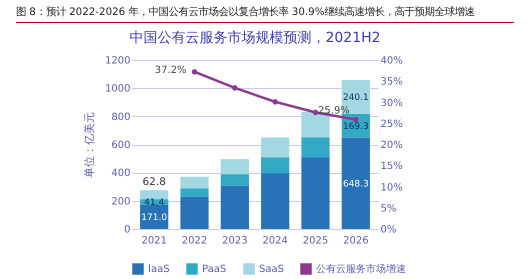 The height and width of the screenshot is (279, 529). I want to click on legend-label: SaaS, so click(271, 269).